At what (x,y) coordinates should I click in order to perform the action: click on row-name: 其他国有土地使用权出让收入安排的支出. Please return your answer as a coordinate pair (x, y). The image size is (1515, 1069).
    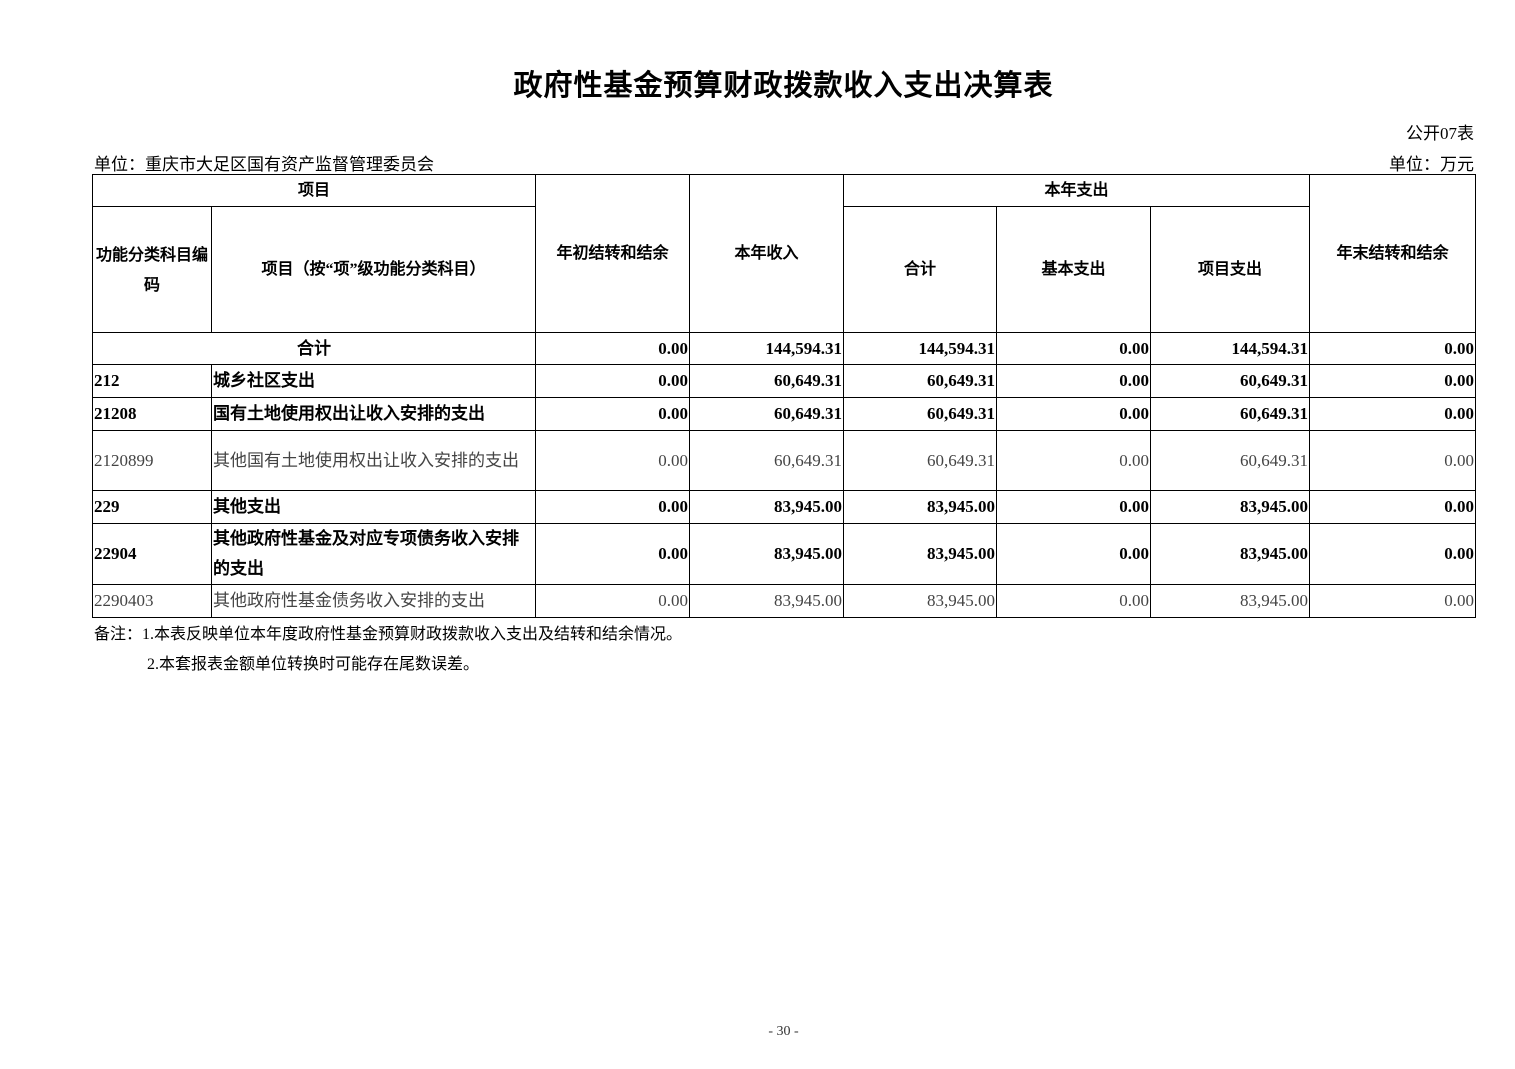
    Looking at the image, I should click on (373, 460).